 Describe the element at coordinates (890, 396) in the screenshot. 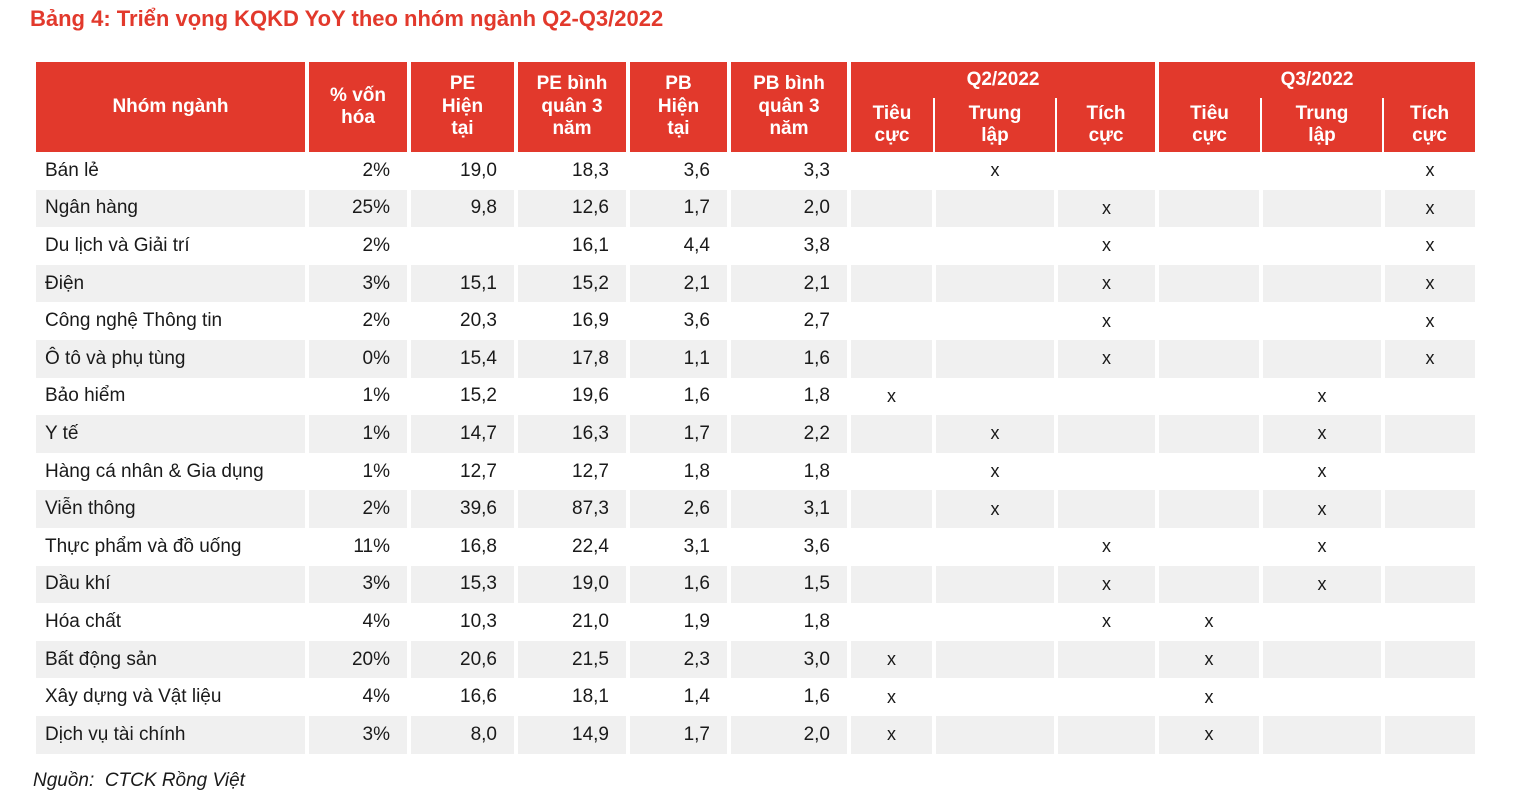

I see `q2-negative-mark-cell: x` at that location.